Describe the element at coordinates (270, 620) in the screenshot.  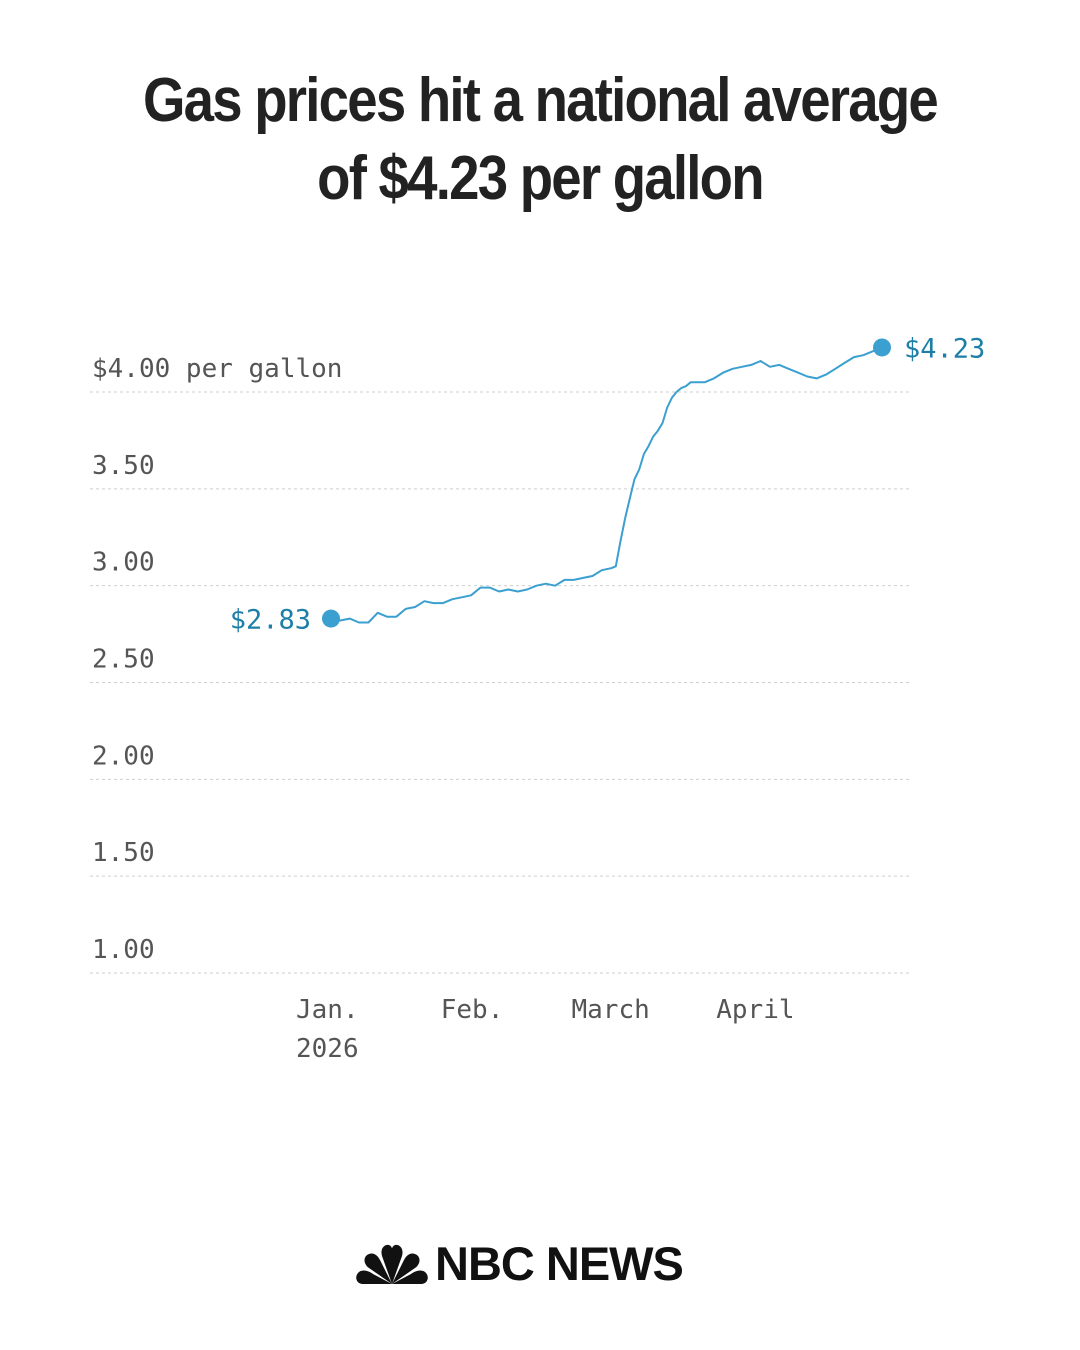
I see `start-point-label: $2.83` at that location.